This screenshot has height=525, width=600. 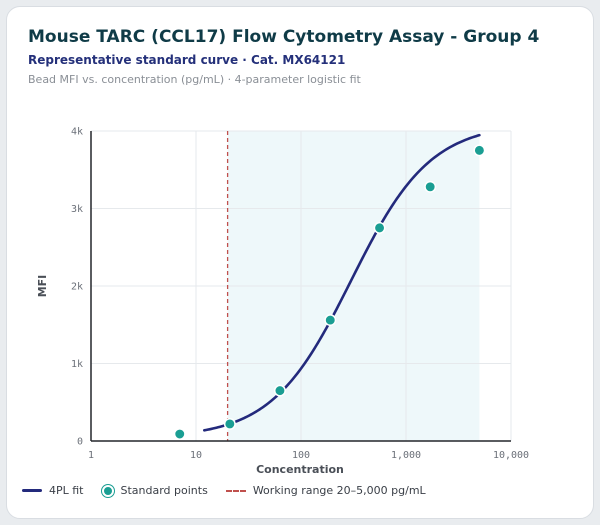 What do you see at coordinates (196, 455) in the screenshot?
I see `x-tick-label: 10` at bounding box center [196, 455].